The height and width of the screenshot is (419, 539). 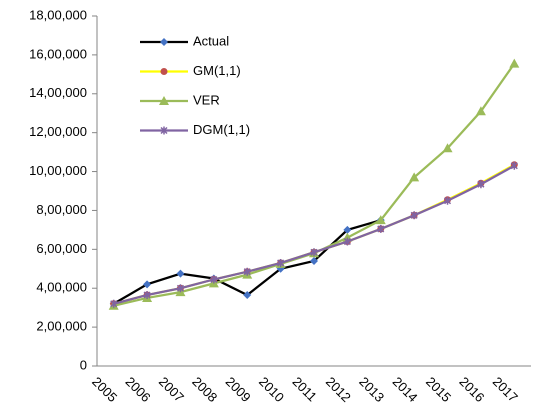 I want to click on y-tick-label: 14,00,000, so click(x=58, y=92).